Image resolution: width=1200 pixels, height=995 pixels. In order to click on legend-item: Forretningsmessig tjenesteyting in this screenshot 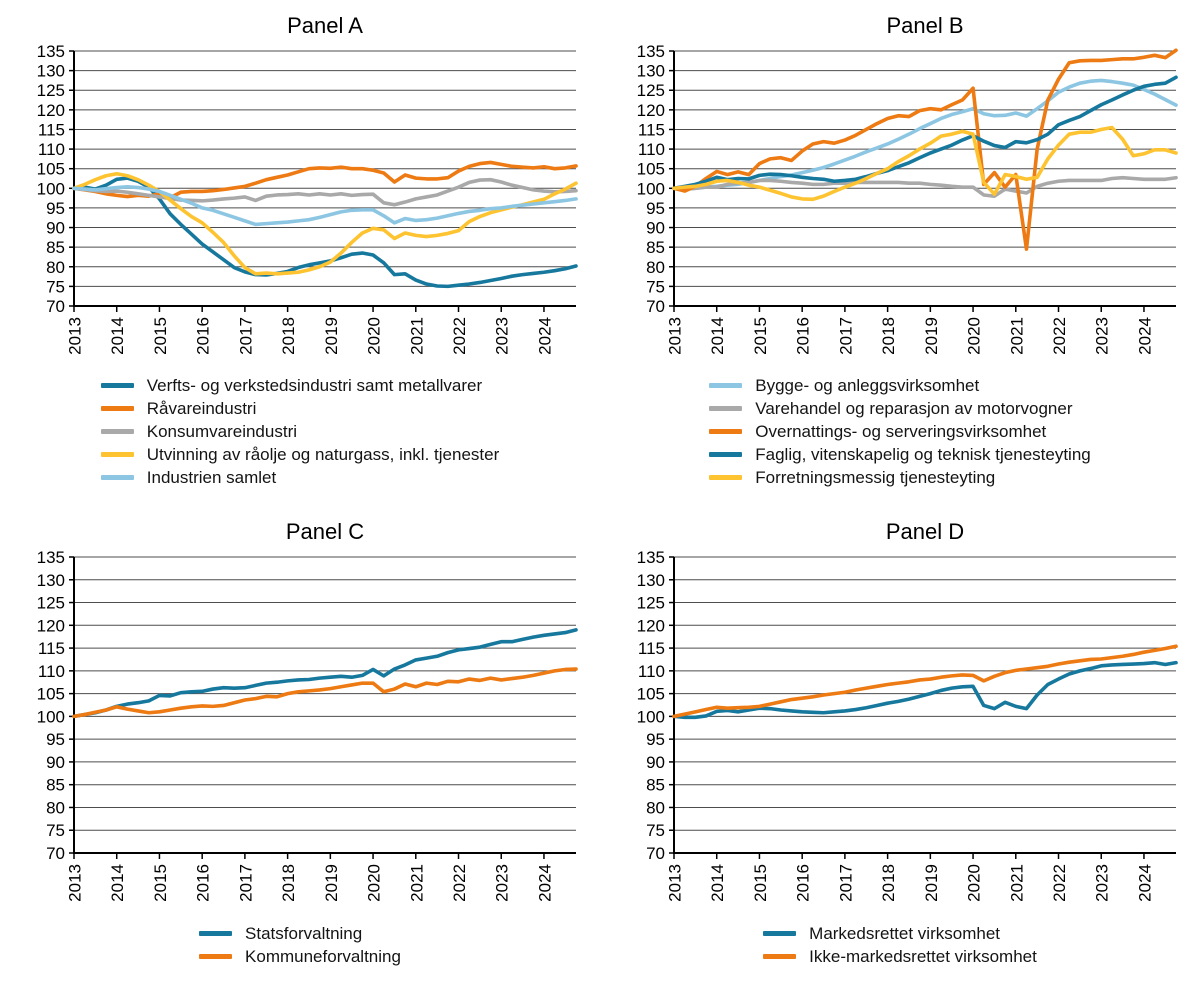, I will do `click(899, 477)`.